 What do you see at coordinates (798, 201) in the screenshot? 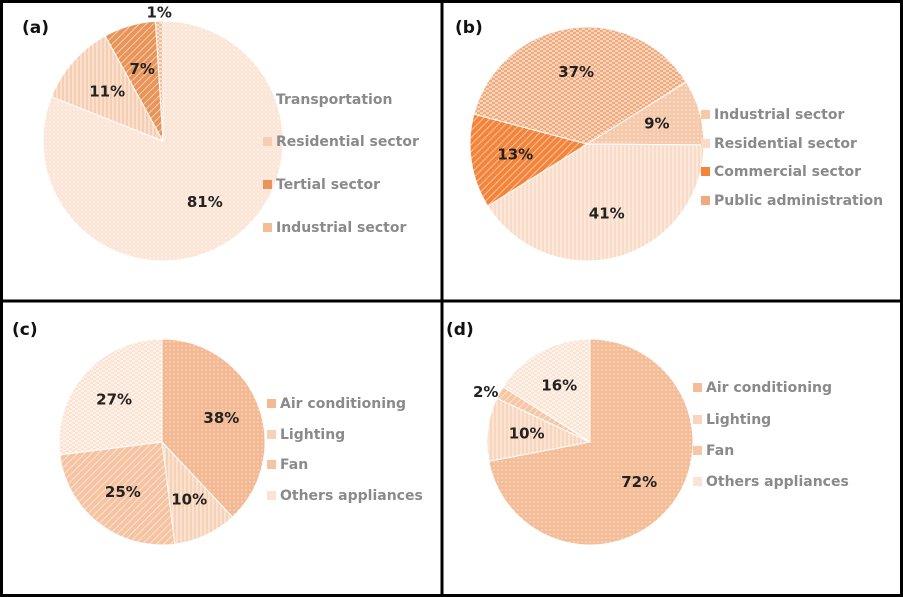
I see `legend-label: Public administration` at bounding box center [798, 201].